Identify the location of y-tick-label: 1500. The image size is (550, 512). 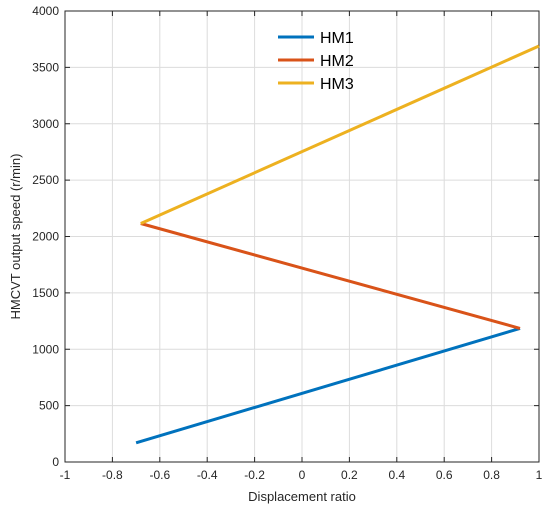
(45, 293).